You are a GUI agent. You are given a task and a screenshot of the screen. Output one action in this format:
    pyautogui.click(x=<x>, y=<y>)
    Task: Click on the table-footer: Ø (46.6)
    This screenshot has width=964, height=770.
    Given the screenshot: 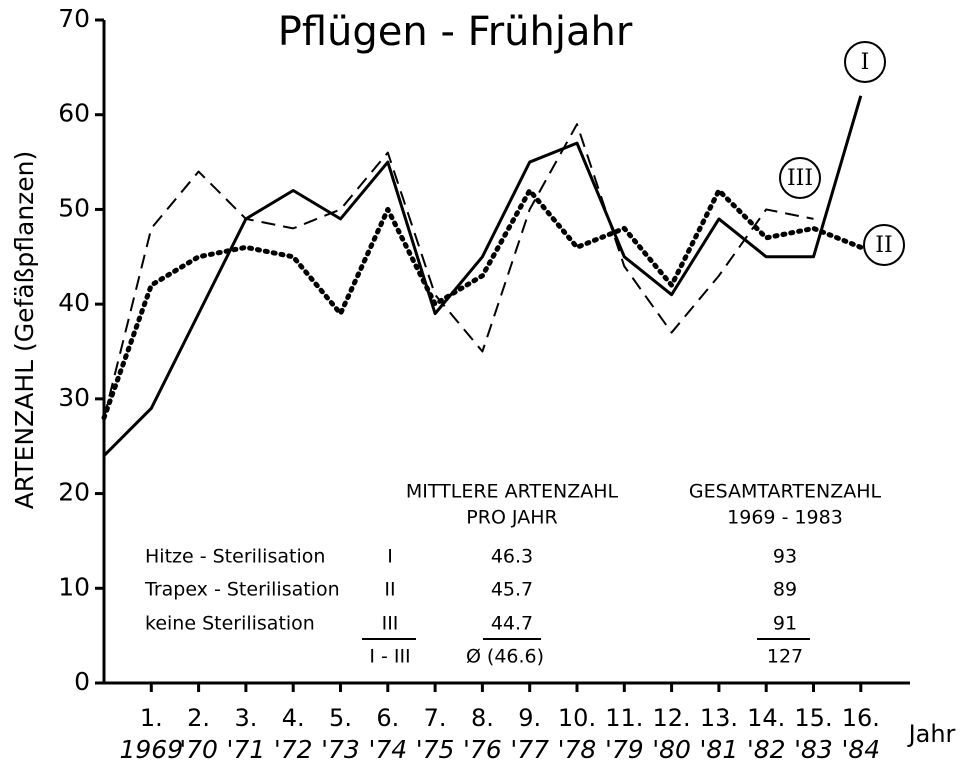 What is the action you would take?
    pyautogui.click(x=505, y=657)
    